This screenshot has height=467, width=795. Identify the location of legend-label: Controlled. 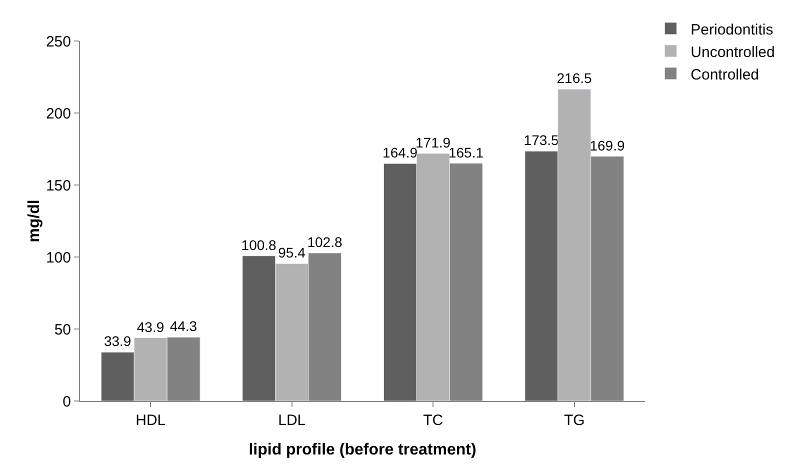
(725, 75).